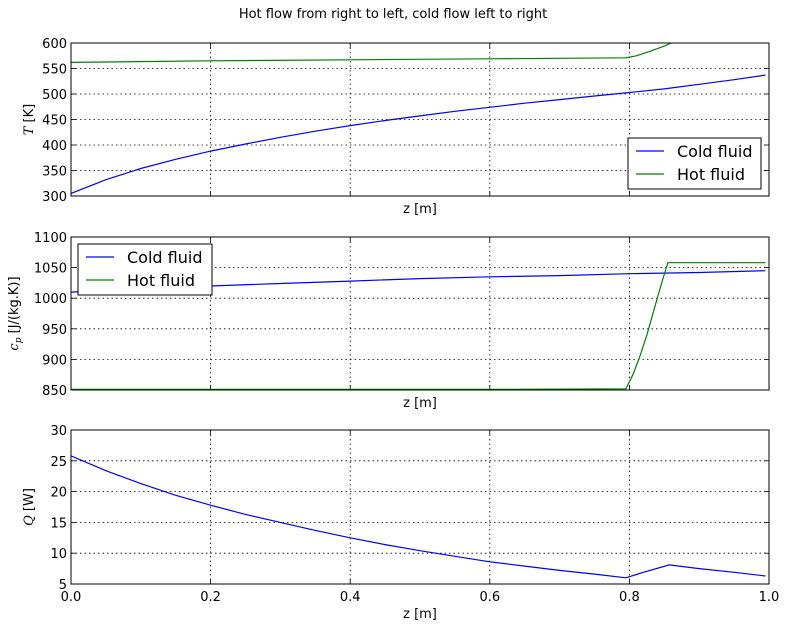 The height and width of the screenshot is (628, 787). Describe the element at coordinates (58, 523) in the screenshot. I see `y-tick-label: 15` at that location.